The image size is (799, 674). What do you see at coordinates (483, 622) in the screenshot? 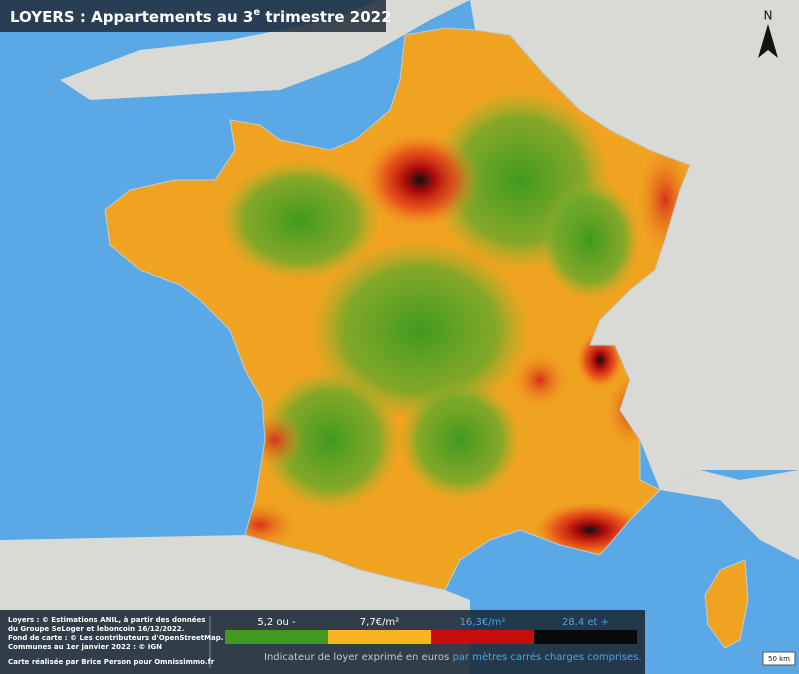
I see `legend-label: 16,3€/m²` at bounding box center [483, 622].